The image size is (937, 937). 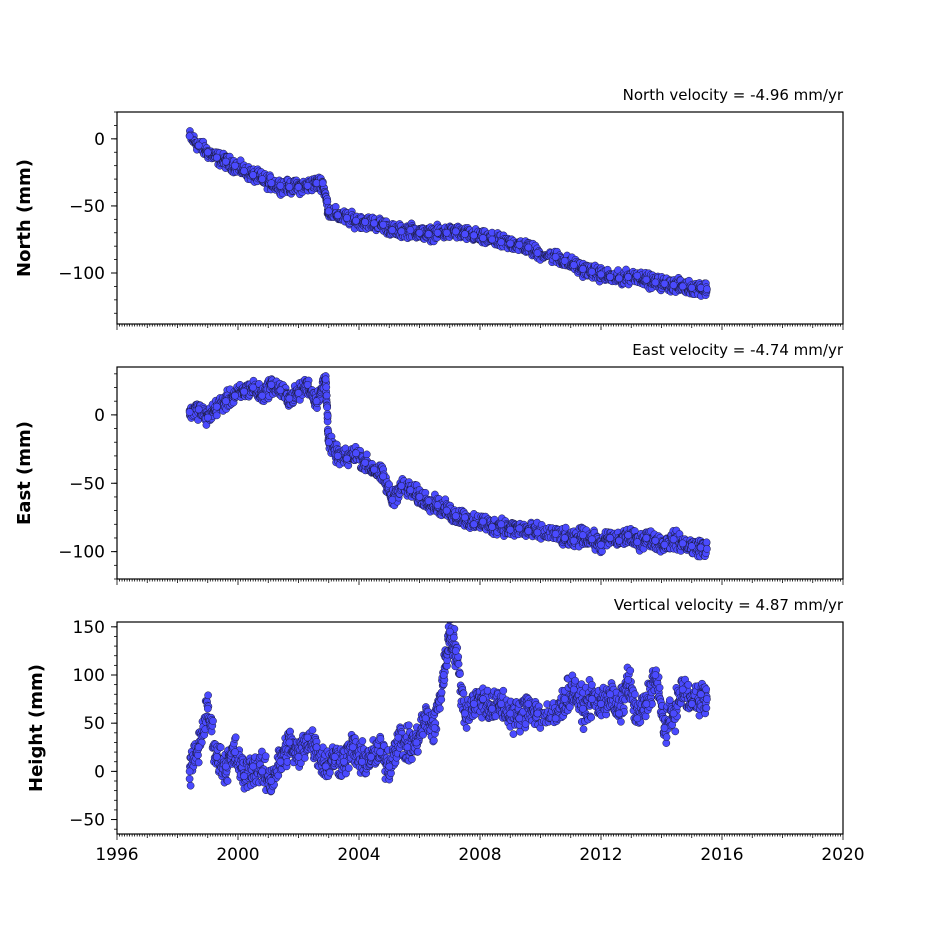 I want to click on y-tick-label: 0, so click(x=99, y=140).